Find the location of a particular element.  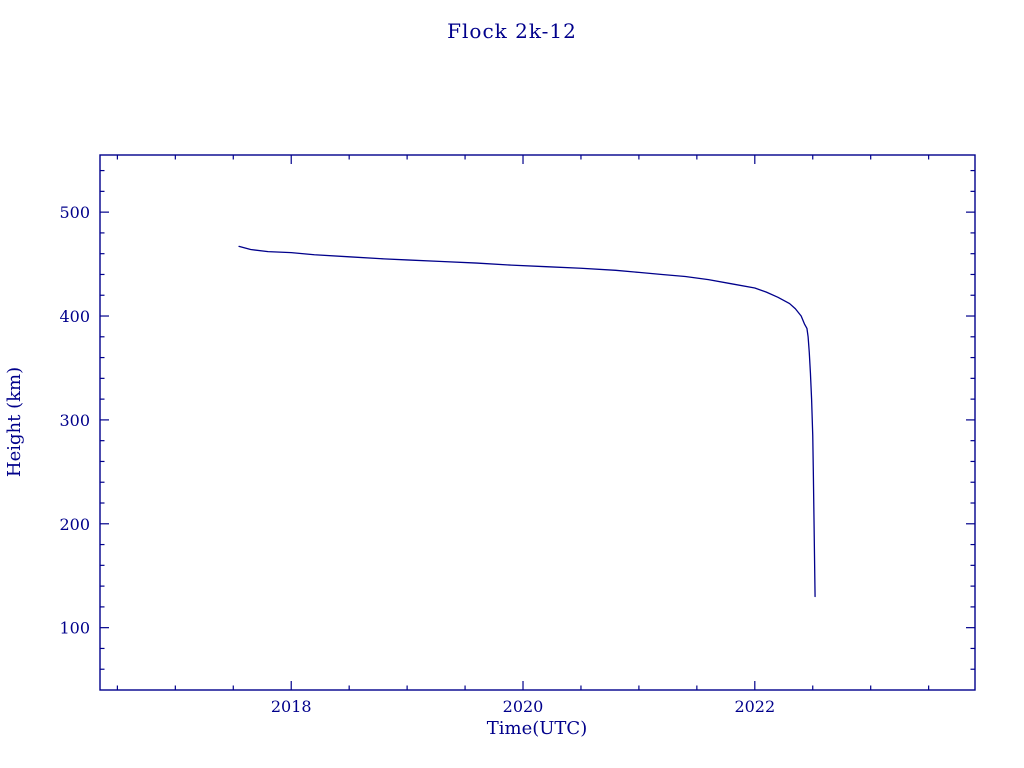

y-tick-label: 400 is located at coordinates (74, 316).